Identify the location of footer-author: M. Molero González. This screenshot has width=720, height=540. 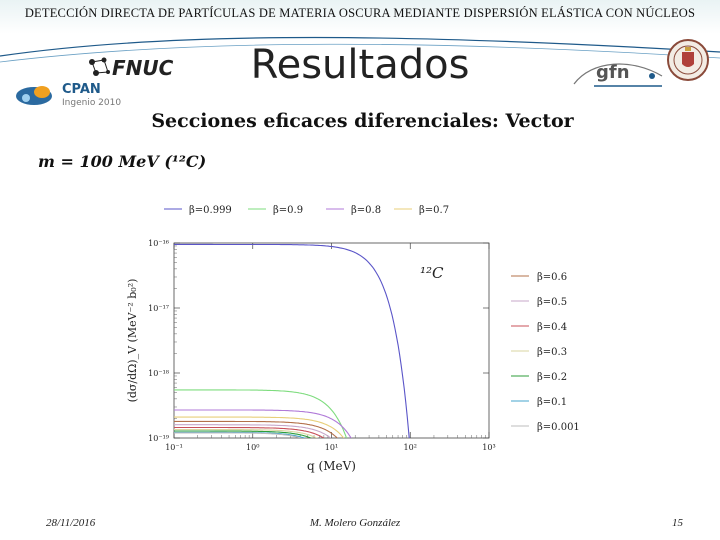
(355, 523).